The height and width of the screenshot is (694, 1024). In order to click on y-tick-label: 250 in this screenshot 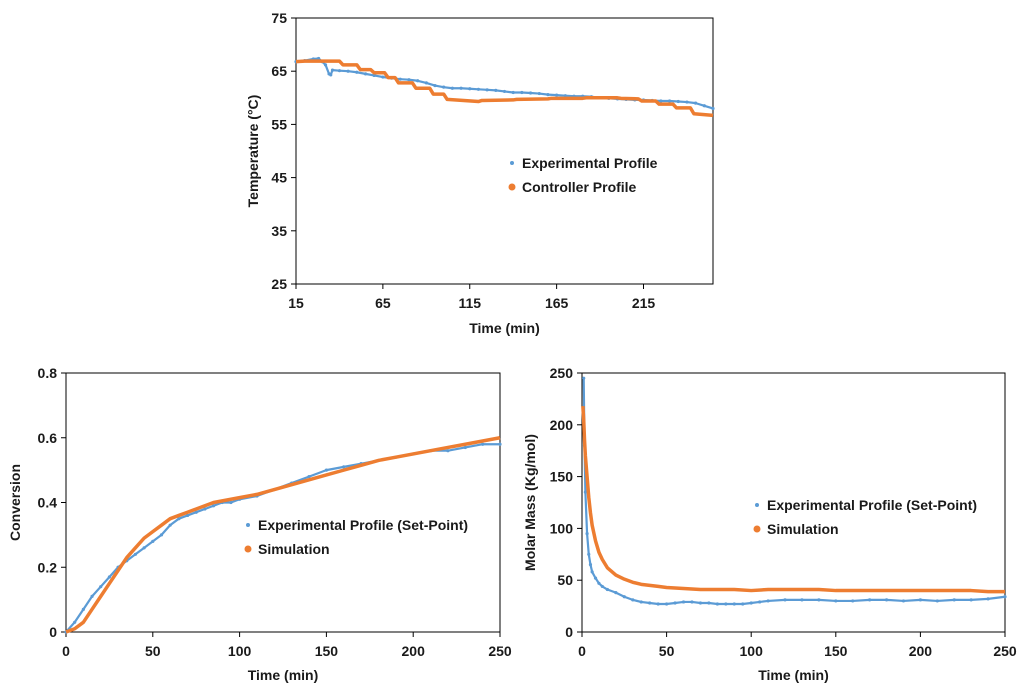, I will do `click(562, 373)`.